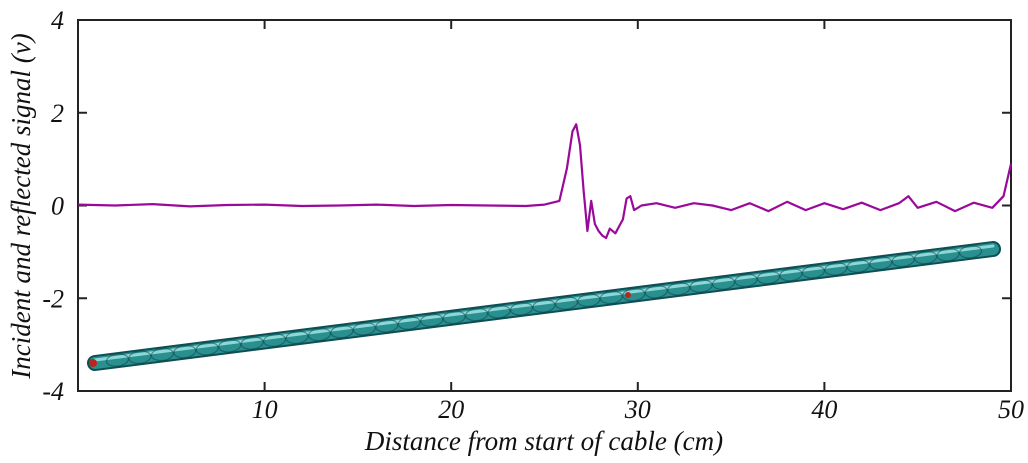  I want to click on x-tick-label: 30, so click(637, 409).